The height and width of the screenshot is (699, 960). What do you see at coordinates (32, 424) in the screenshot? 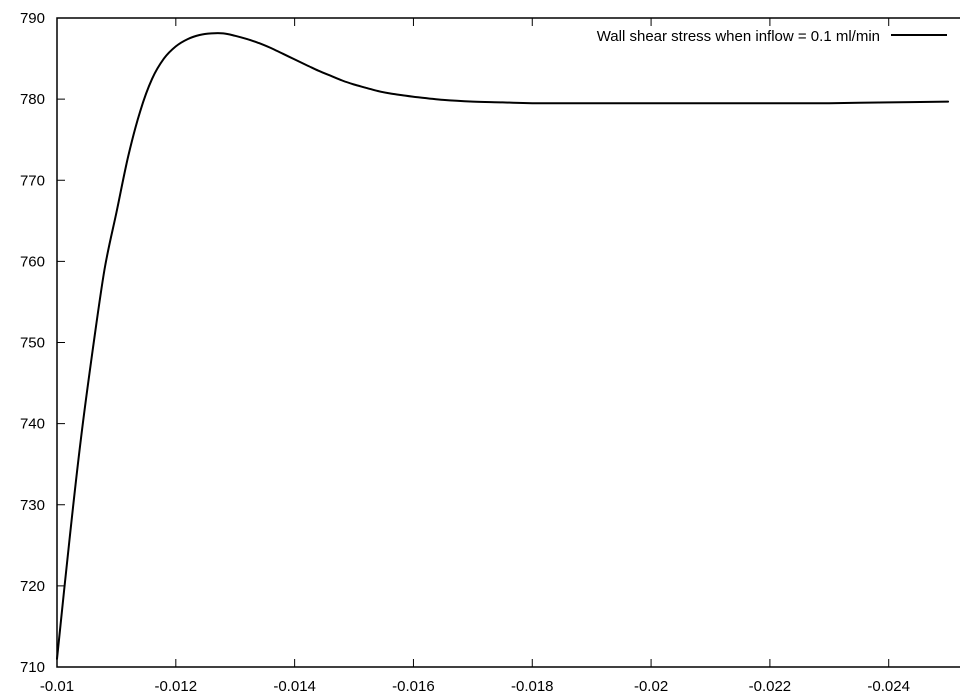
I see `y-tick-label: 740` at bounding box center [32, 424].